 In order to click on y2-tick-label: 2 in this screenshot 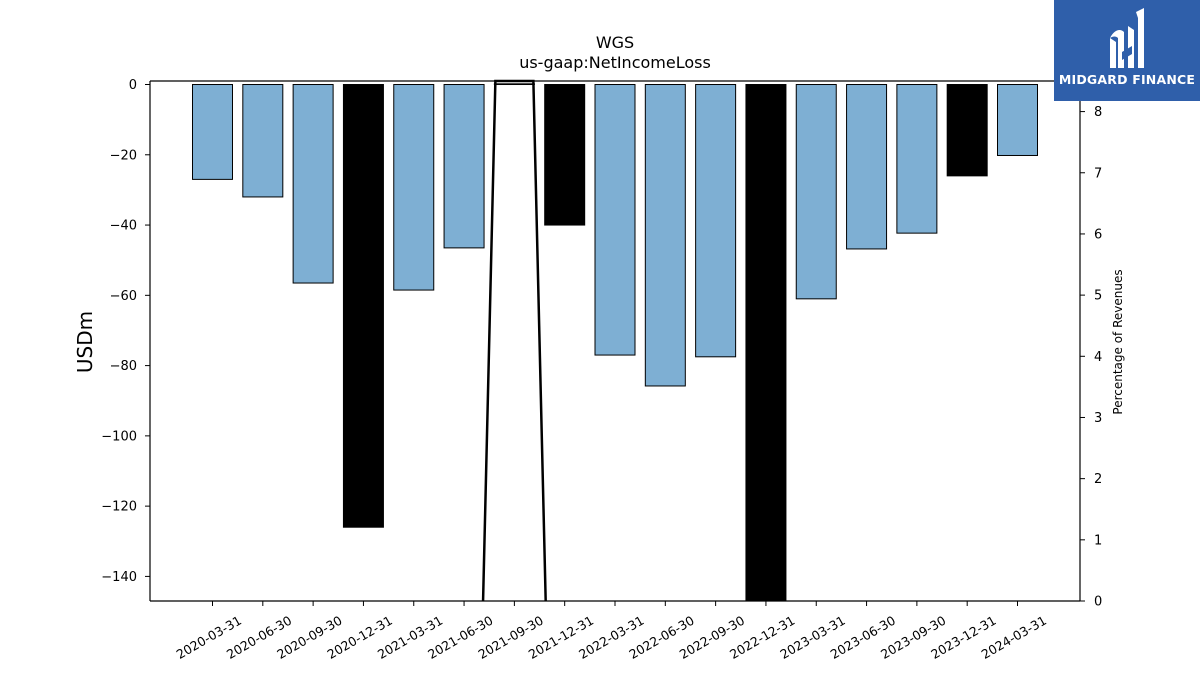, I will do `click(1098, 479)`.